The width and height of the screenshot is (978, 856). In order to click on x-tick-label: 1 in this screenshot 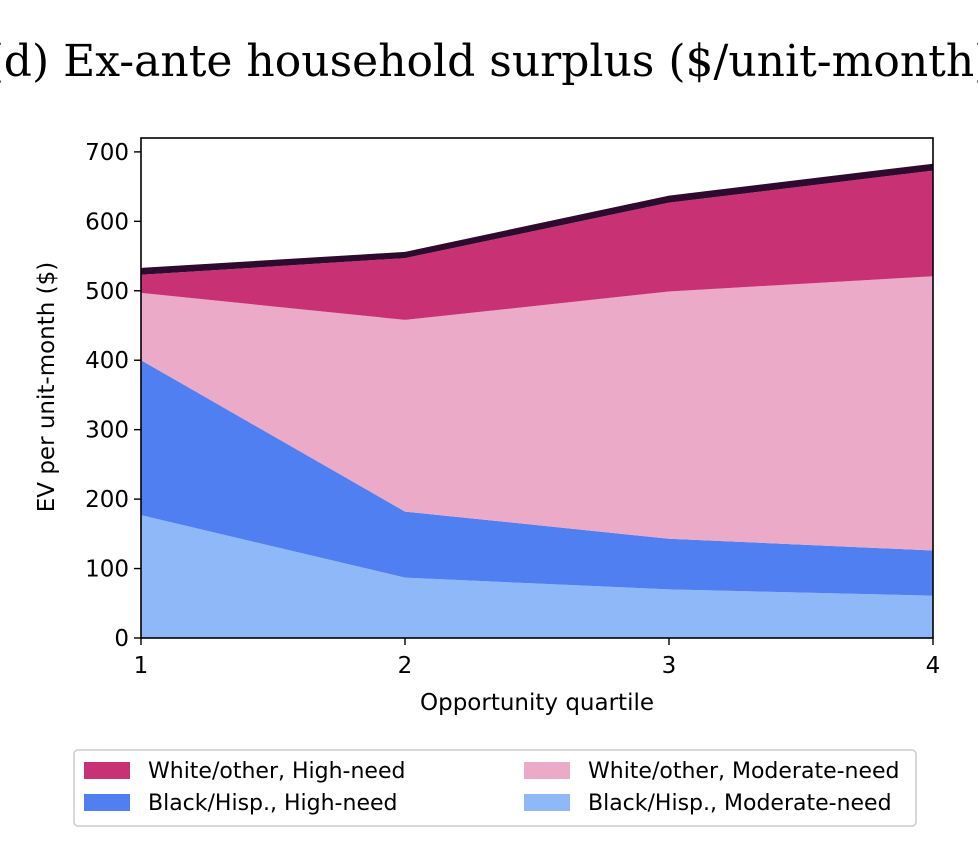, I will do `click(141, 666)`.